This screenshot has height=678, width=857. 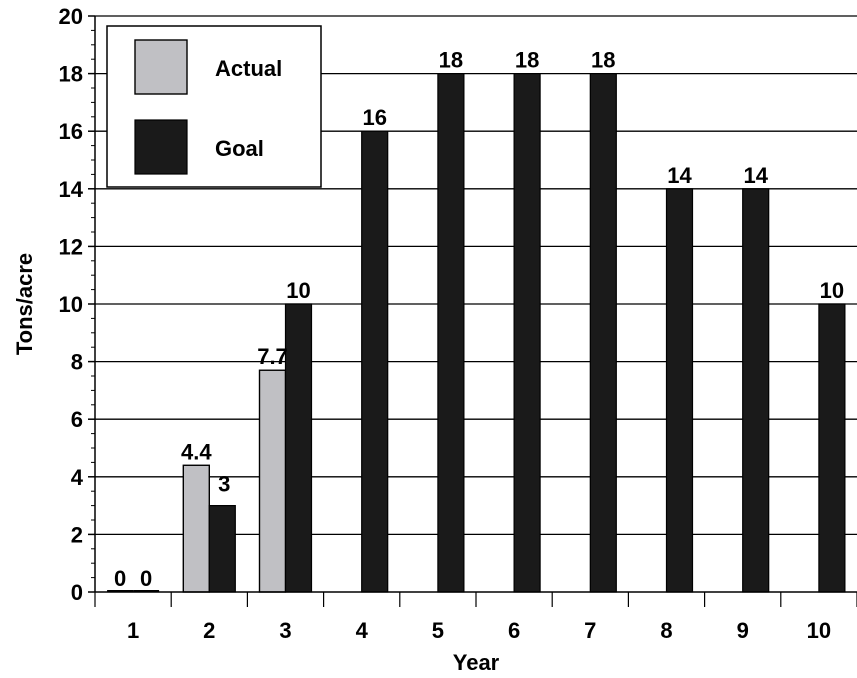 I want to click on x-tick-label: 8, so click(x=666, y=630).